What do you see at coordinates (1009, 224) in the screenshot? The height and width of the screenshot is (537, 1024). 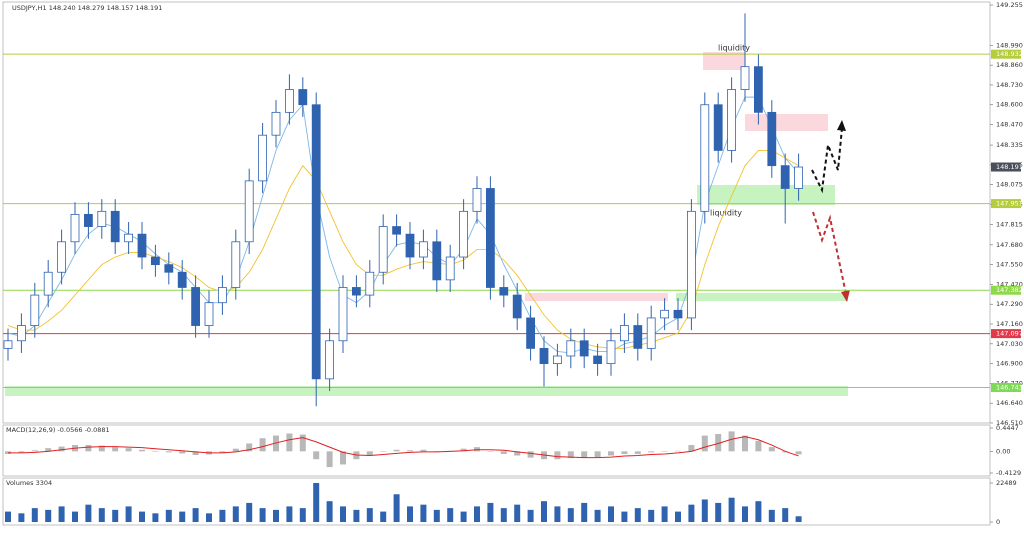 I see `y-tick-label: 147.815` at bounding box center [1009, 224].